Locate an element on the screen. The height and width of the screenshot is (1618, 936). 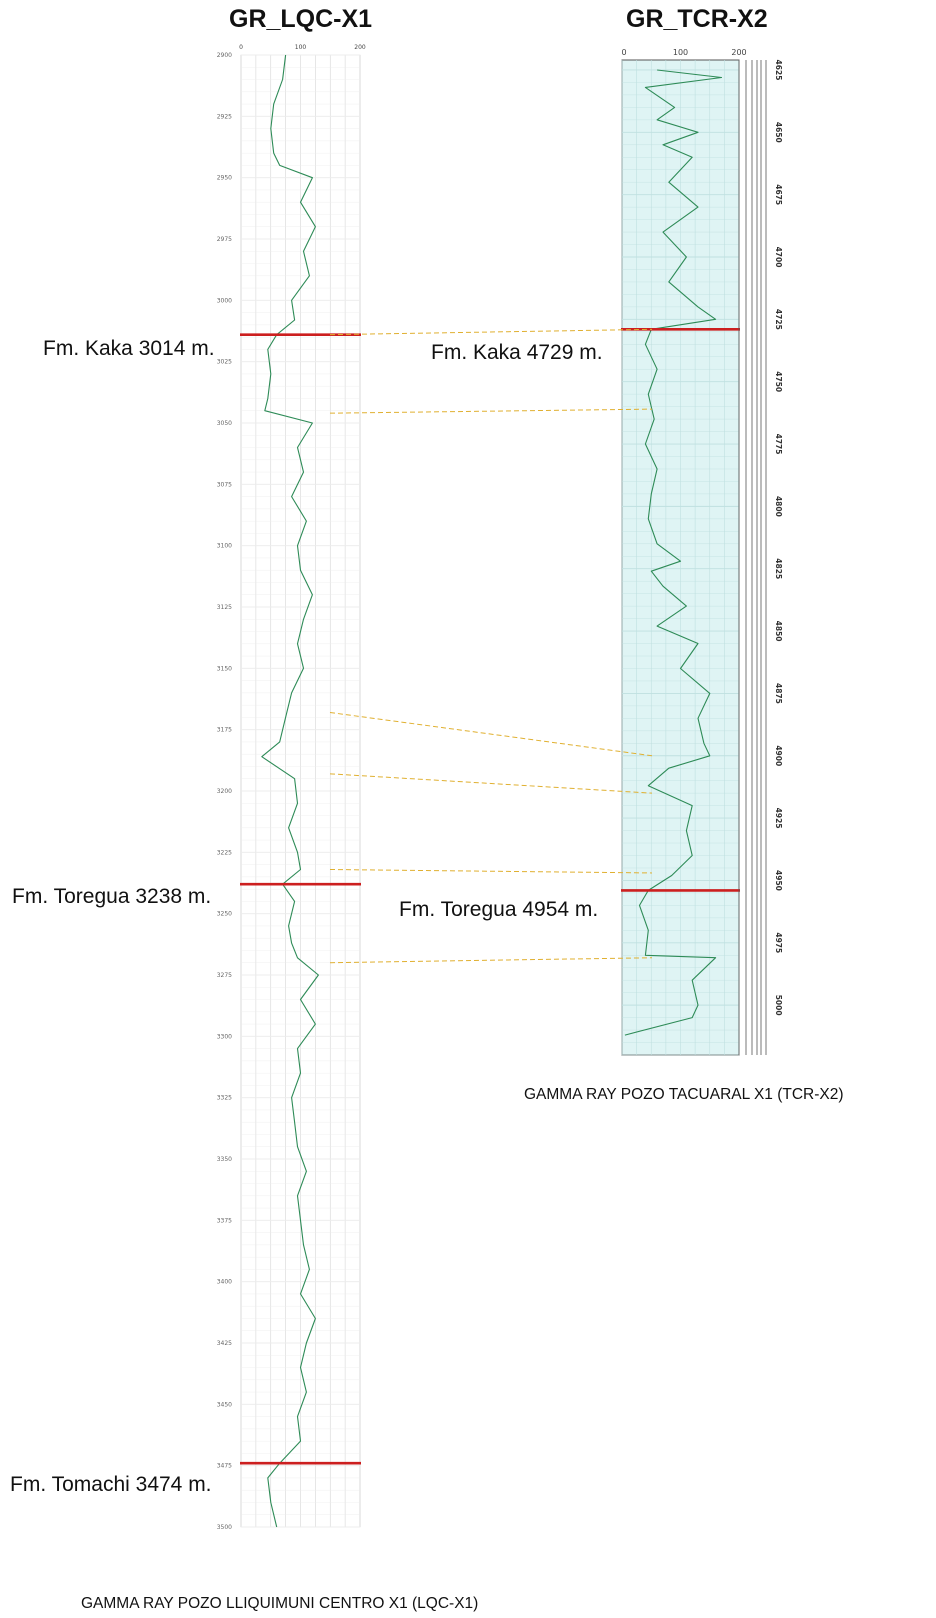
left-depth-tick-label: 3200 is located at coordinates (224, 791).